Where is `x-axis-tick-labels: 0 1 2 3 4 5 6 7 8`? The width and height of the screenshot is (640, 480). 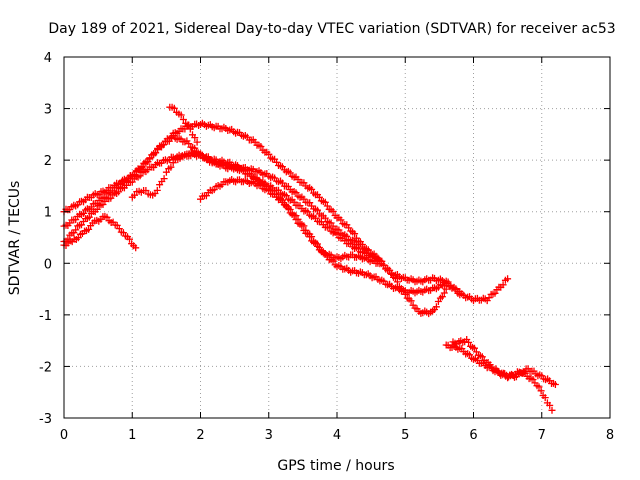 x-axis-tick-labels: 0 1 2 3 4 5 6 7 8 is located at coordinates (337, 435).